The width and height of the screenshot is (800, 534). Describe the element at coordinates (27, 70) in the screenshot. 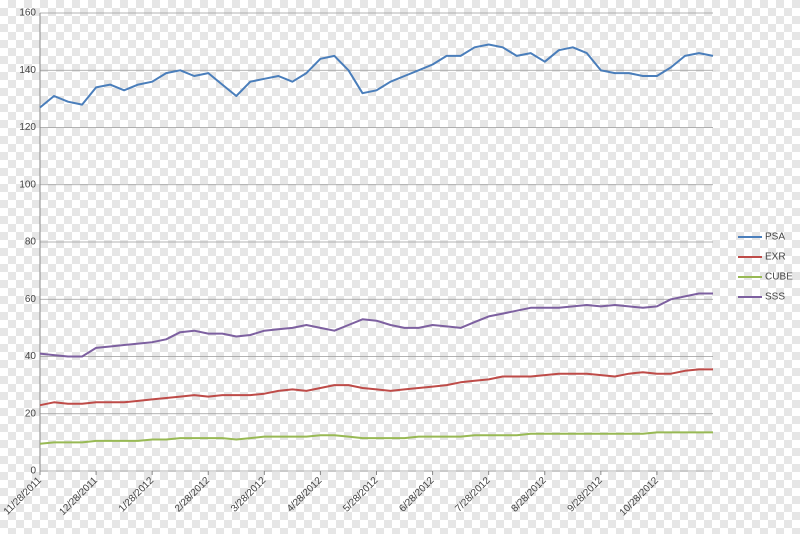

I see `y-tick-label: 140` at that location.